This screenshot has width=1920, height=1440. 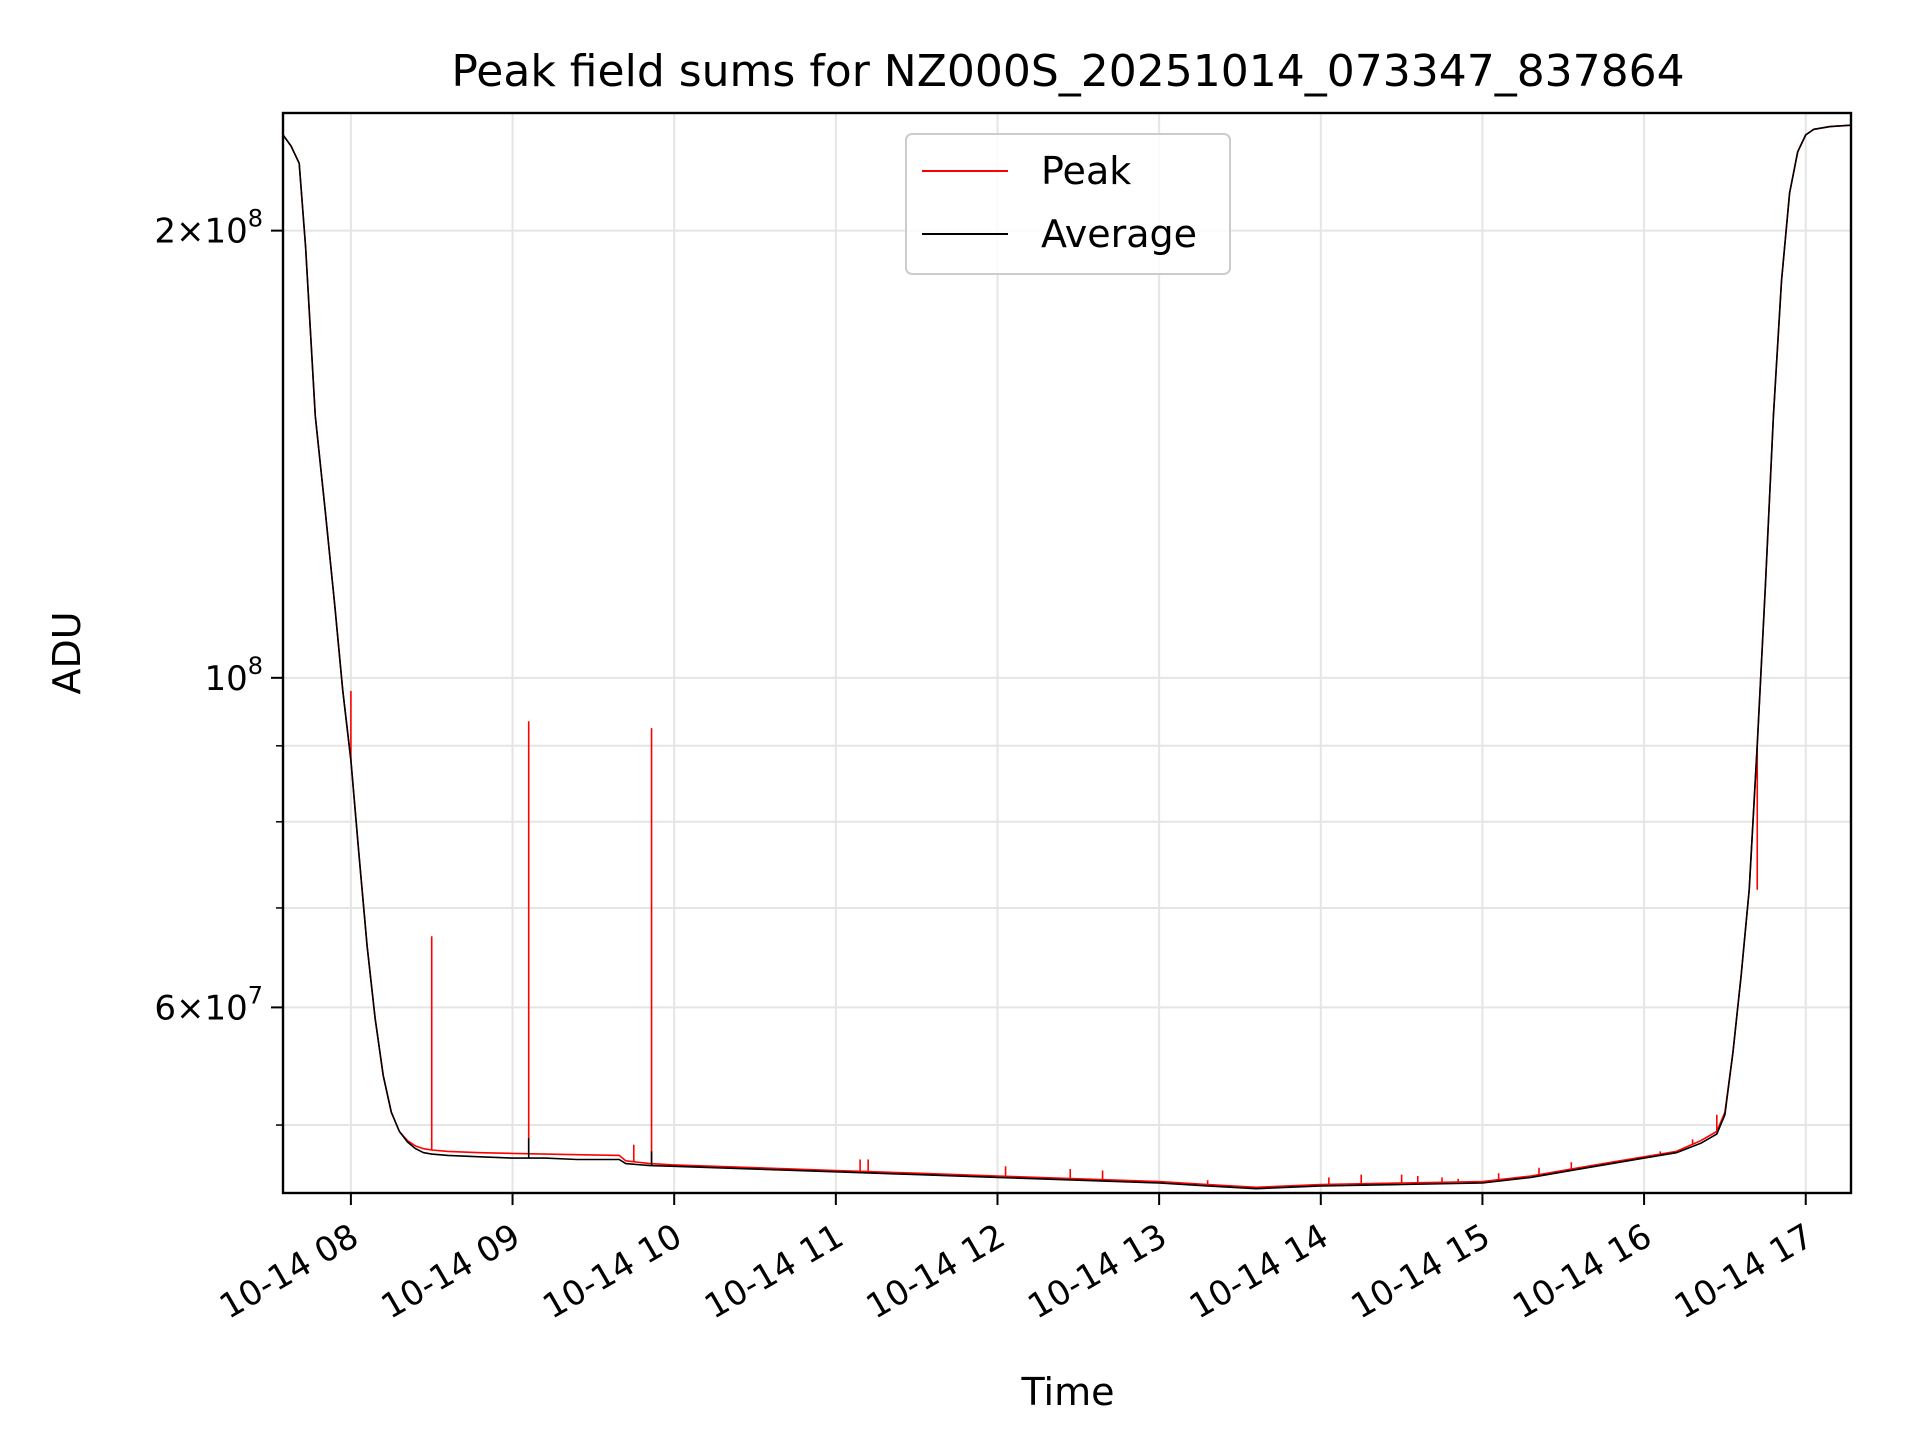 What do you see at coordinates (67, 652) in the screenshot?
I see `y-axis-label: ADU` at bounding box center [67, 652].